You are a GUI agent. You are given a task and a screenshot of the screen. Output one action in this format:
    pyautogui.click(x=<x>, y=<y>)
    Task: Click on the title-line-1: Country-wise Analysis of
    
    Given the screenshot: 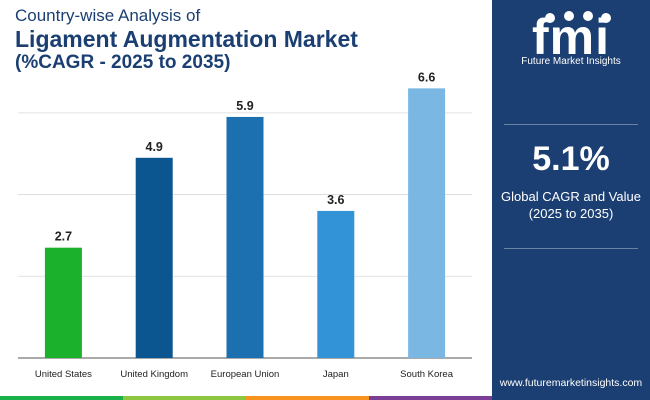 What is the action you would take?
    pyautogui.click(x=108, y=15)
    